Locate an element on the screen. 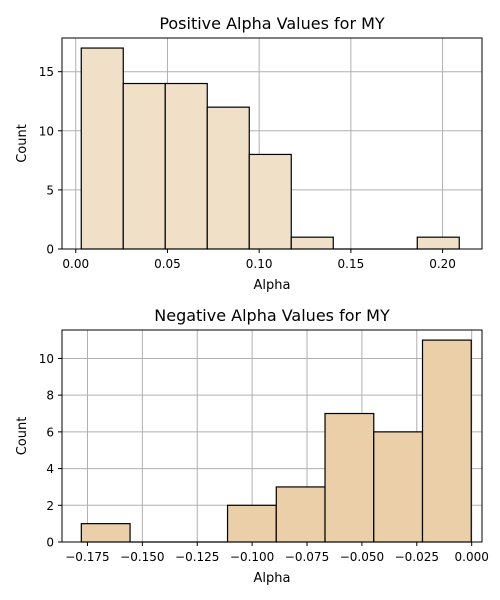 This screenshot has height=600, width=500. y-axis-ticks: 0 2 4 6 8 10 is located at coordinates (50, 451).